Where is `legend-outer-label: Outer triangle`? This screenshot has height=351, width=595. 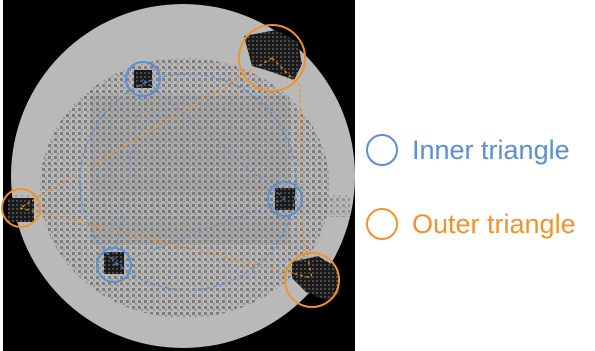 legend-outer-label: Outer triangle is located at coordinates (494, 223).